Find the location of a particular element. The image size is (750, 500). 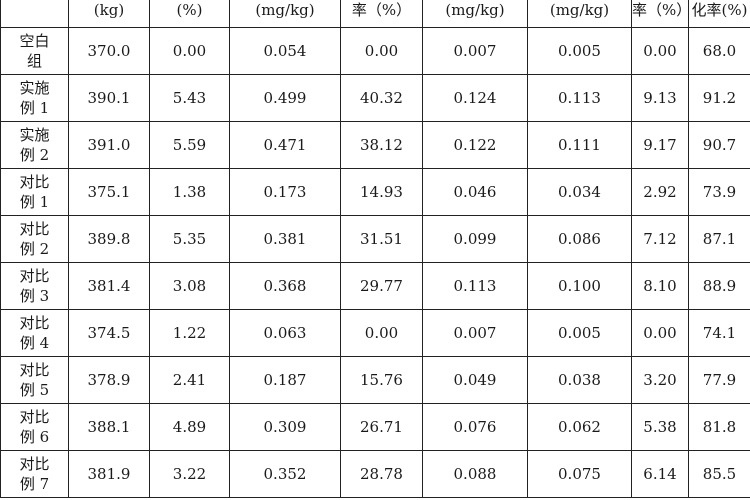

table-cell: 29.77 is located at coordinates (381, 286).